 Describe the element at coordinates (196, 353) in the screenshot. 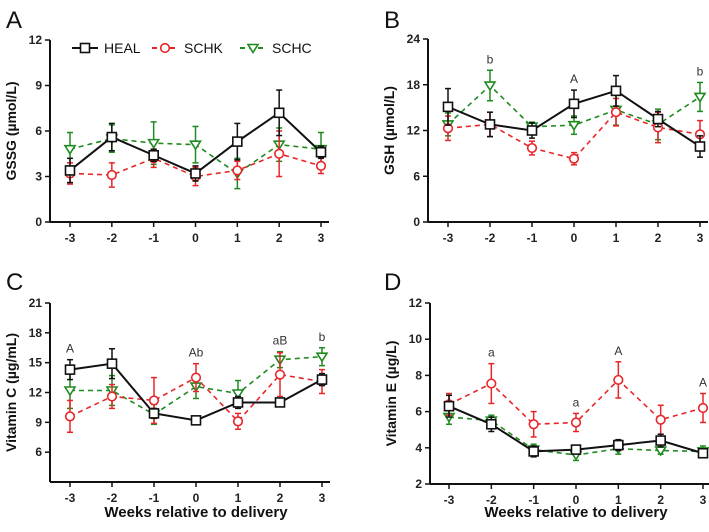

I see `significance-label: Ab` at that location.